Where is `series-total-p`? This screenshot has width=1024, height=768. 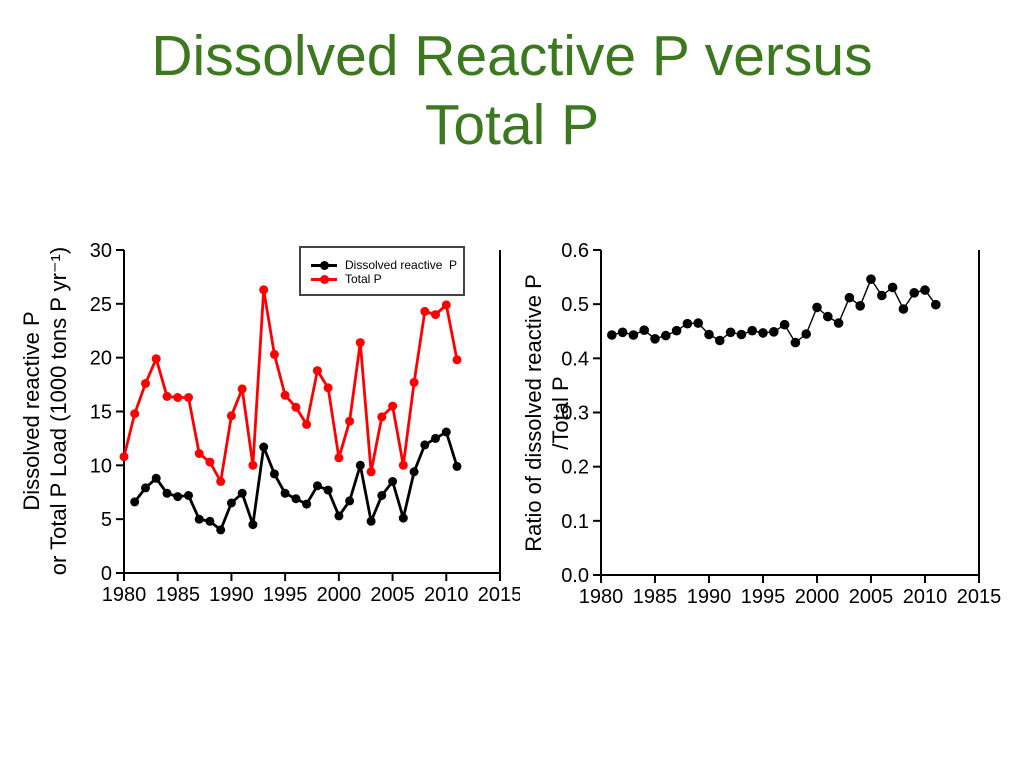 series-total-p is located at coordinates (290, 385).